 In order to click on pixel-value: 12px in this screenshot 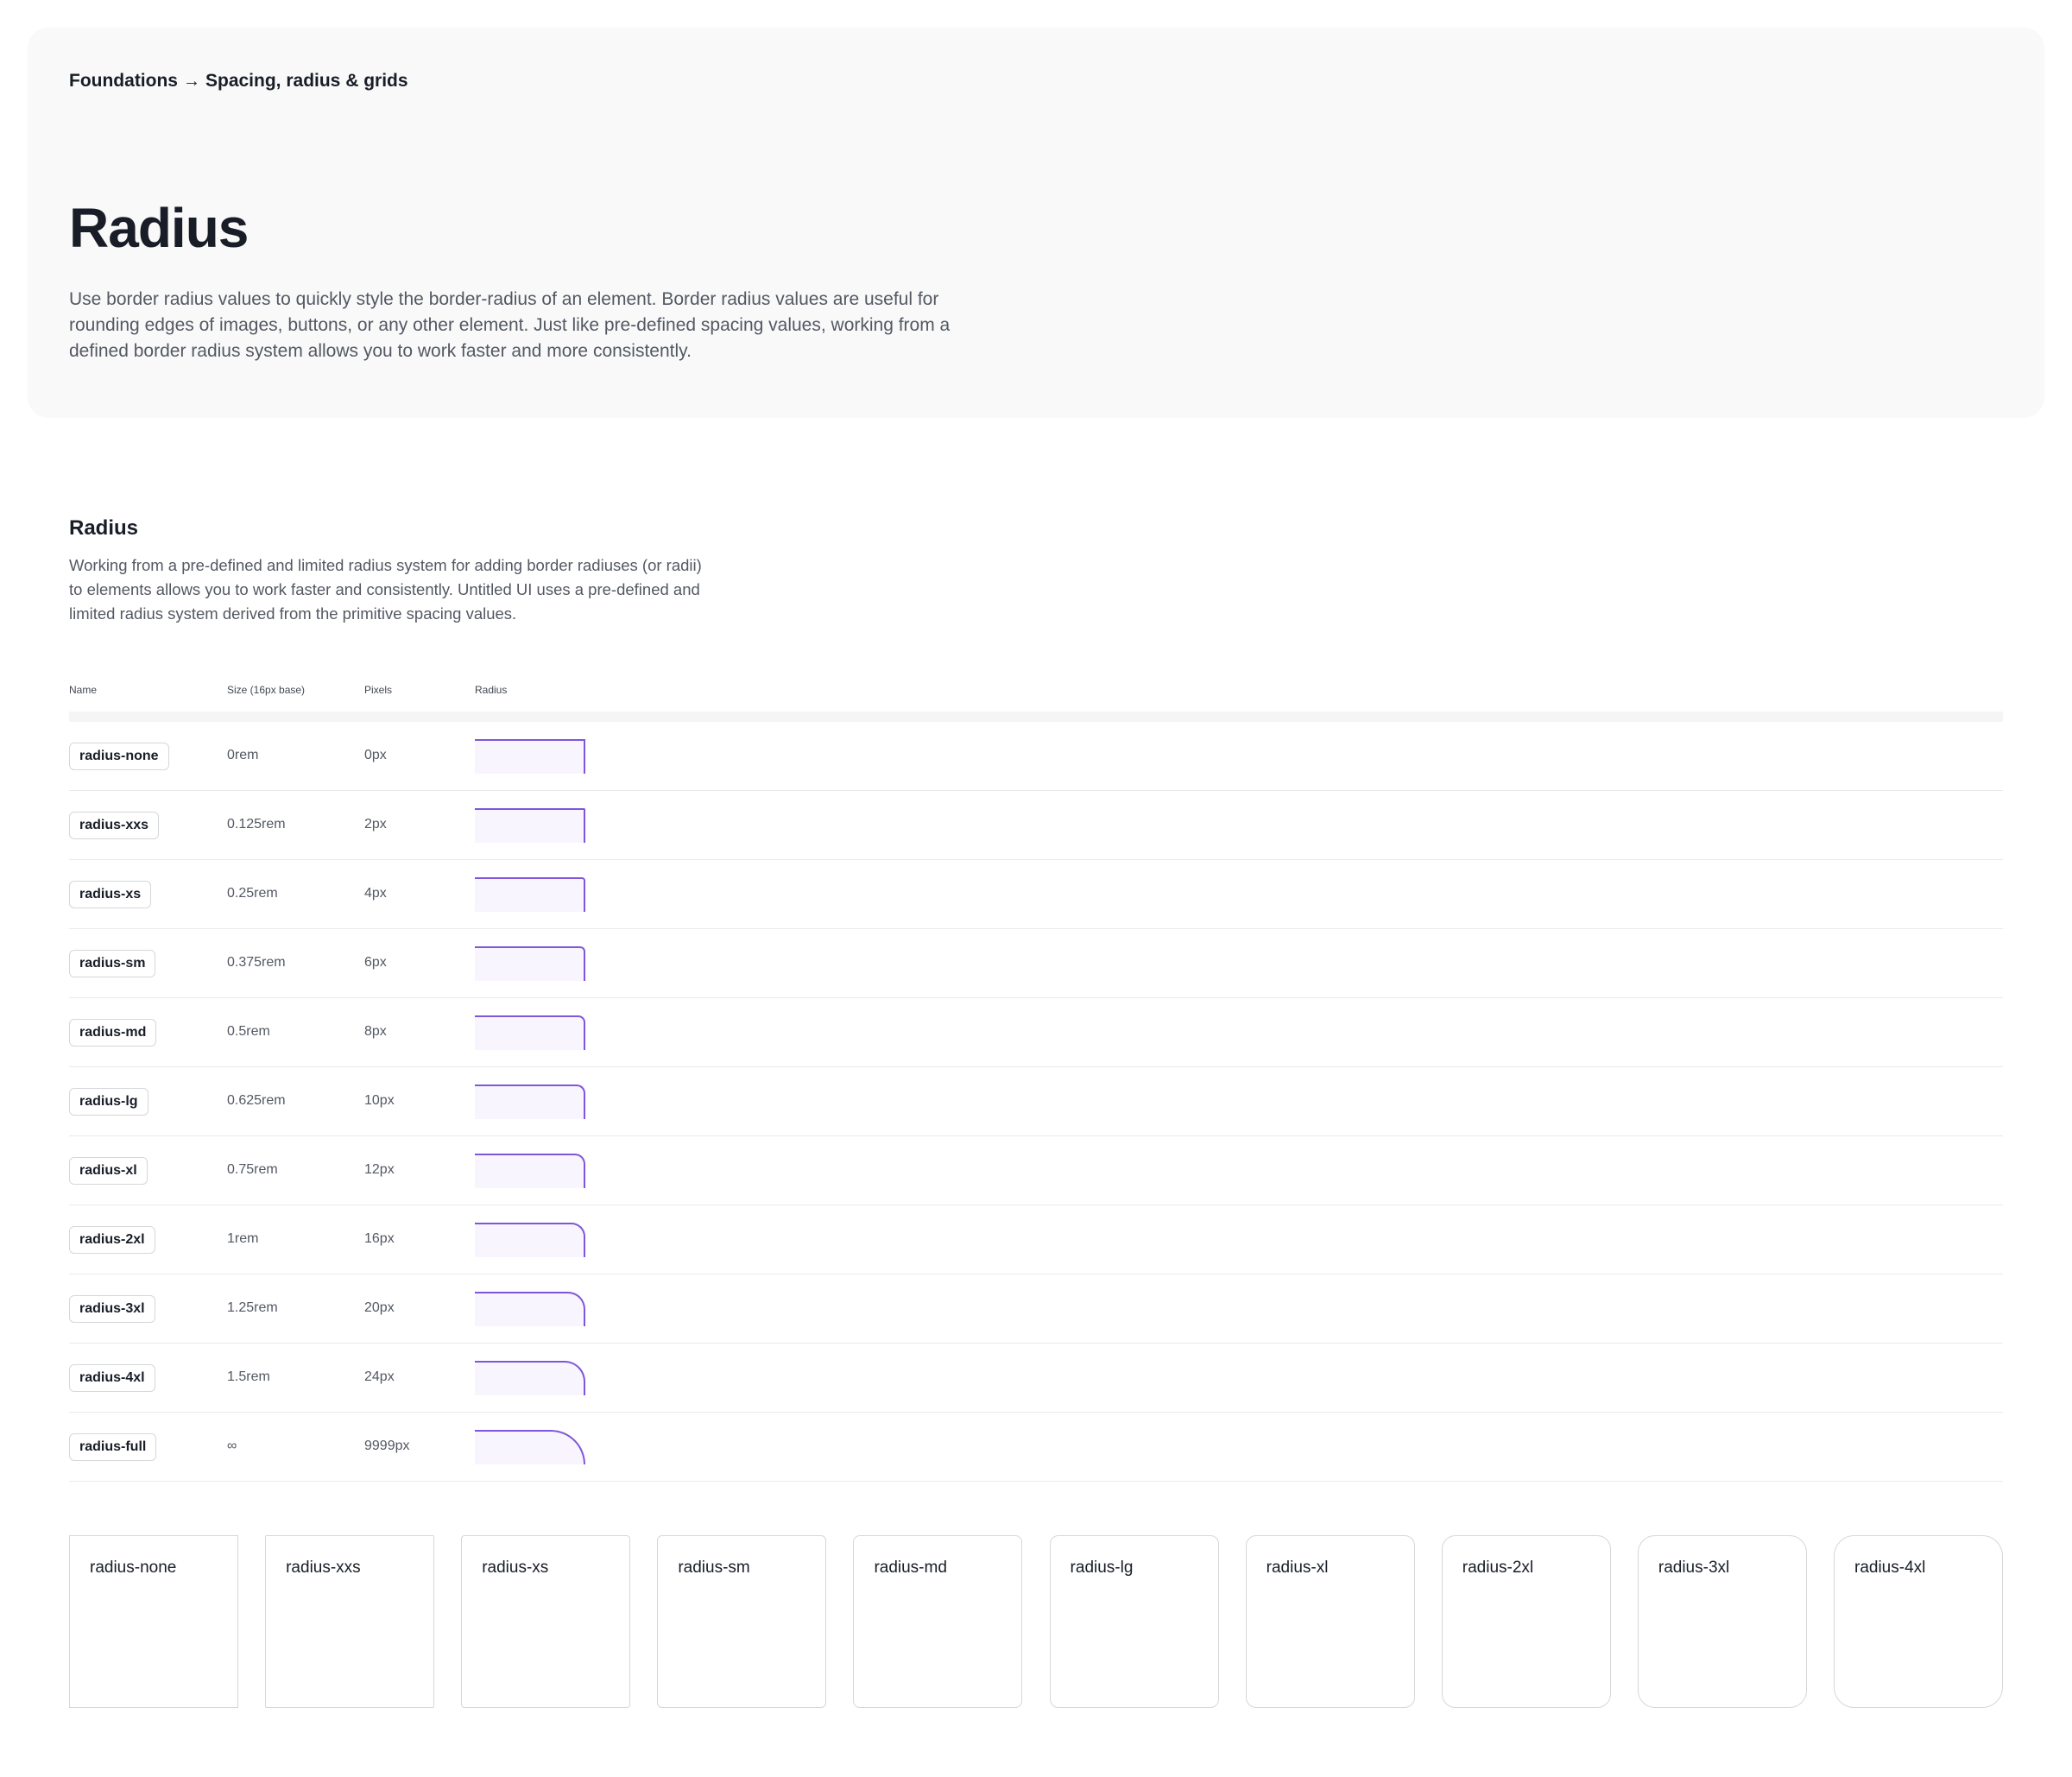, I will do `click(379, 1169)`.